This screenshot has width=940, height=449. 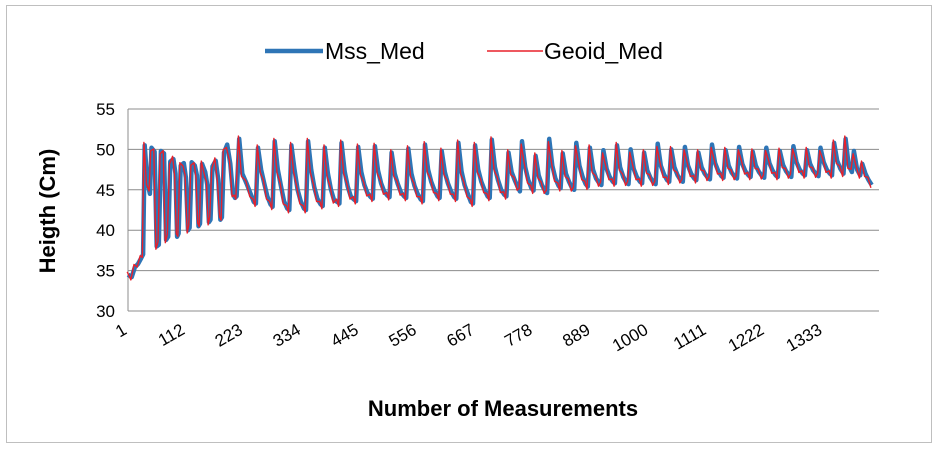 What do you see at coordinates (746, 337) in the screenshot?
I see `x-tick-label: 1222` at bounding box center [746, 337].